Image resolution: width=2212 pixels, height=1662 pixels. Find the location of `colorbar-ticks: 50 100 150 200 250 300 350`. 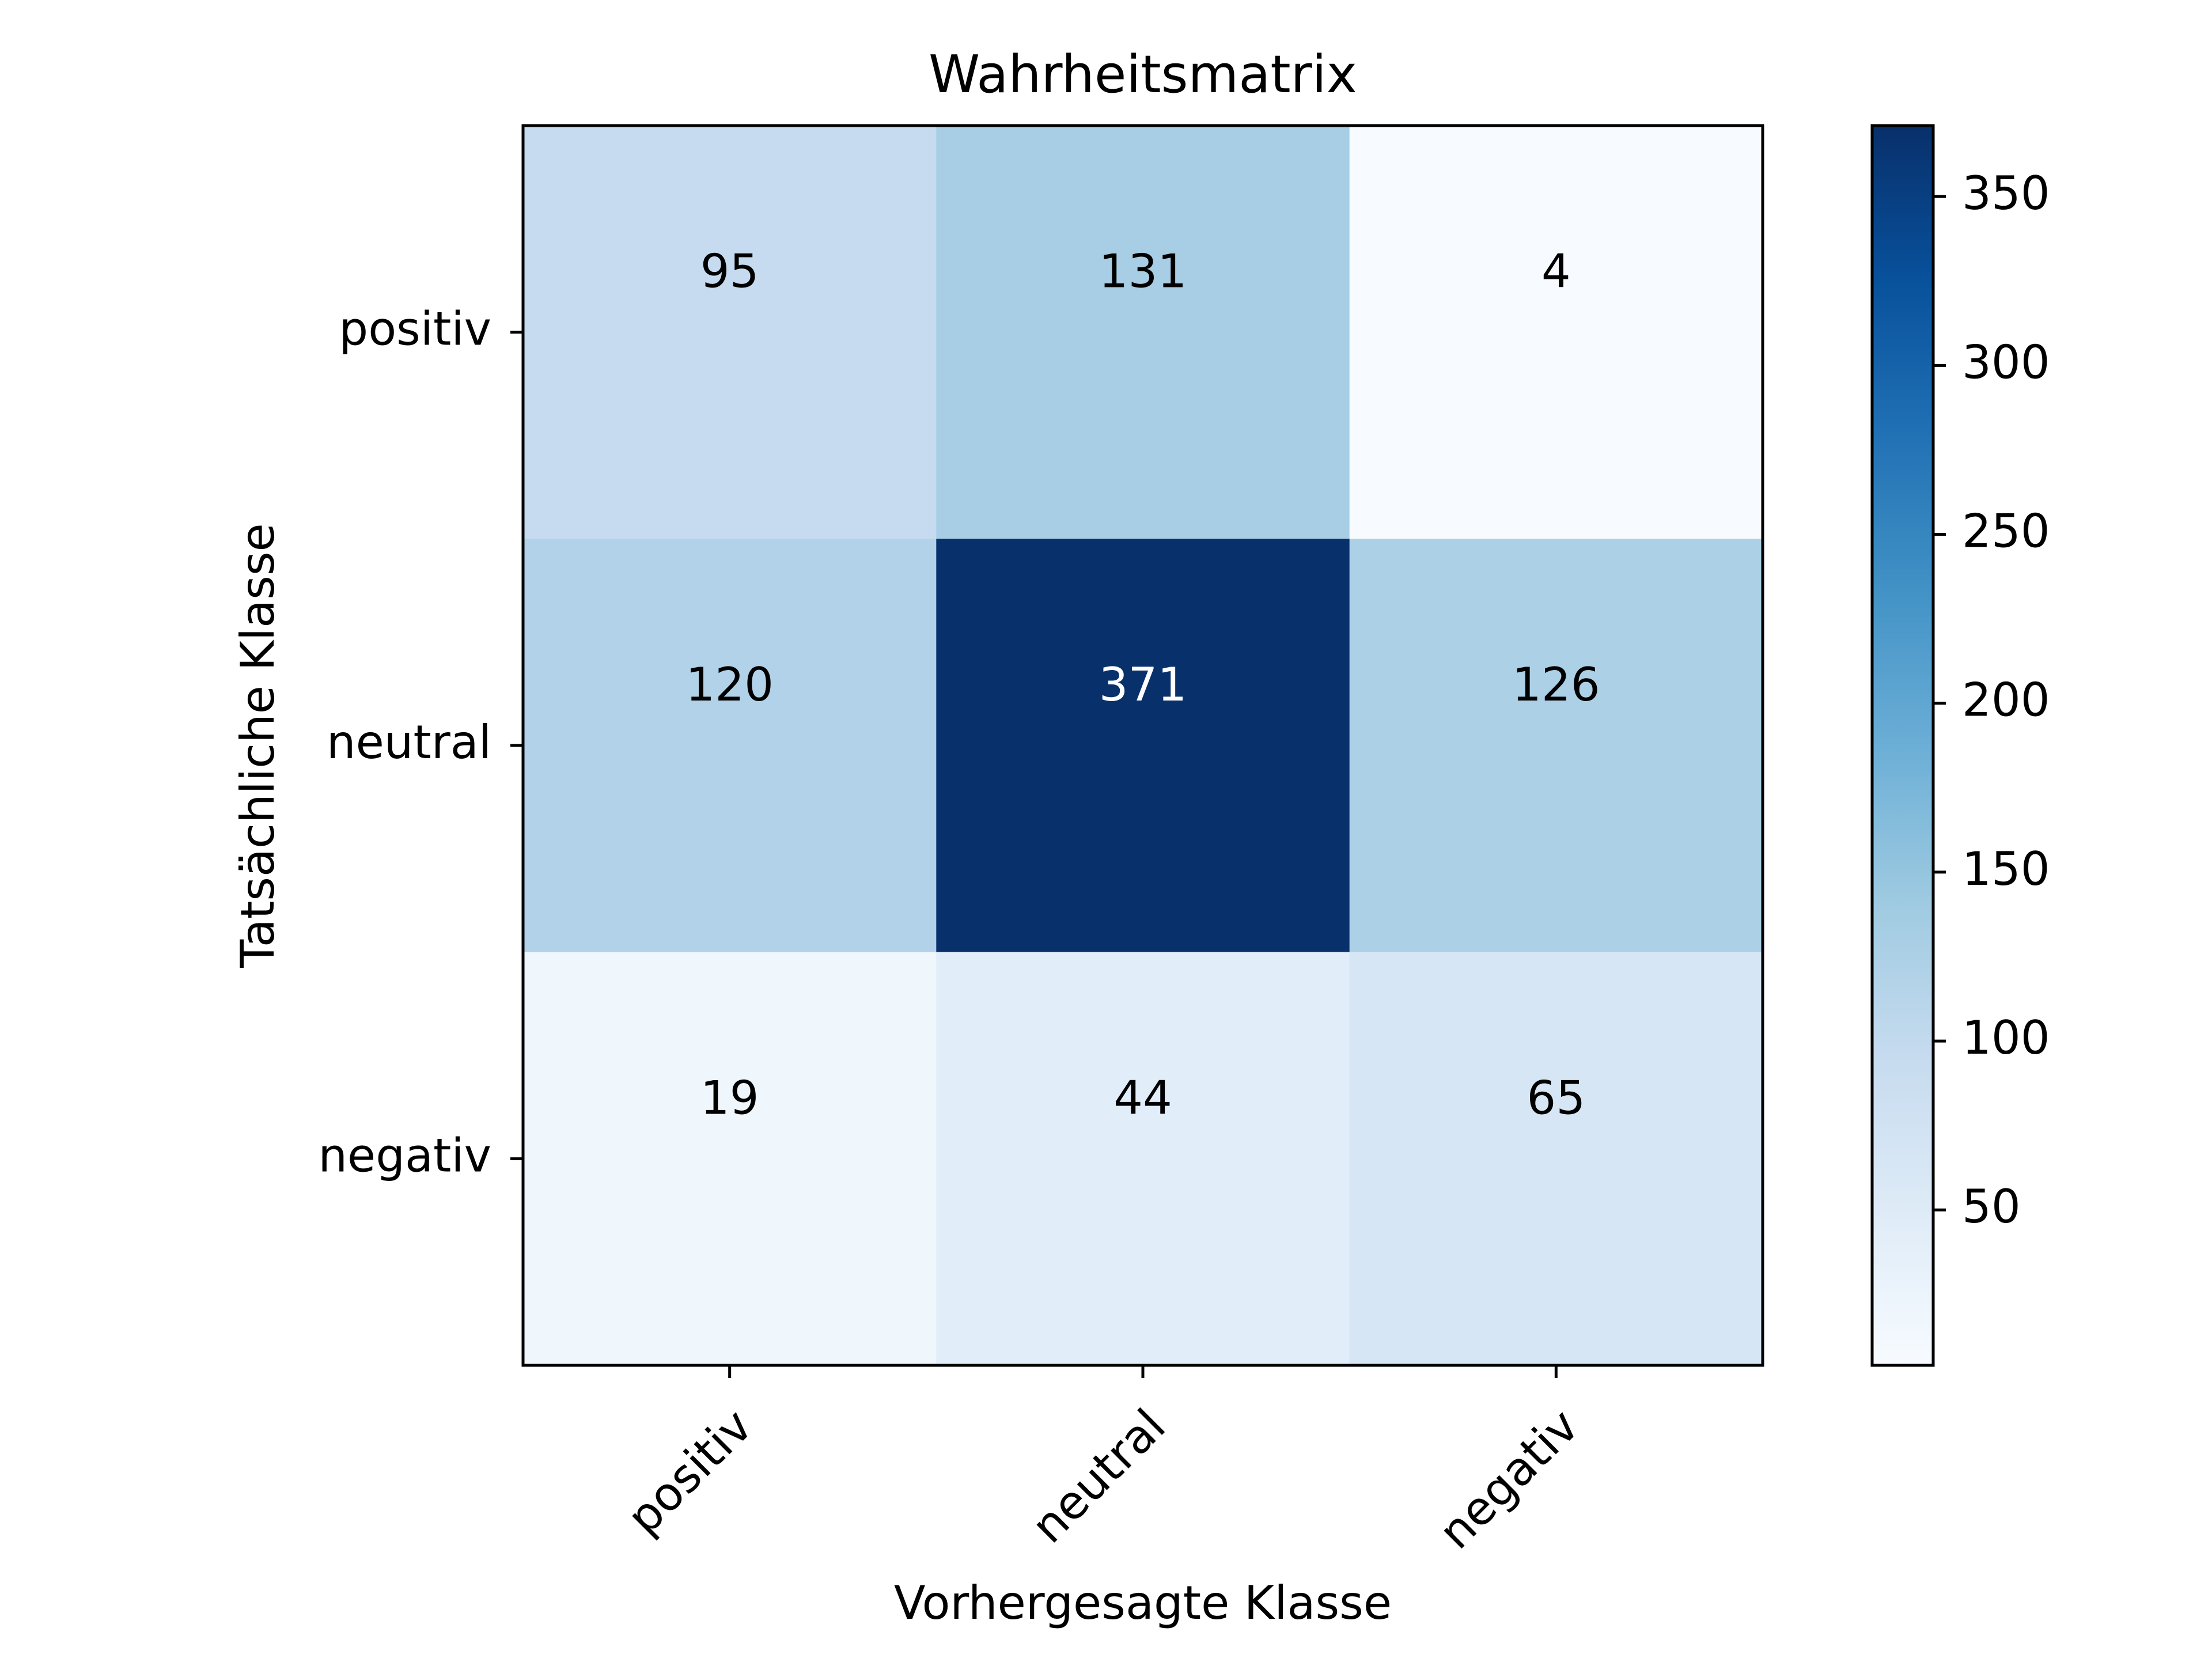

colorbar-ticks: 50 100 150 200 250 300 350 is located at coordinates (1991, 699).